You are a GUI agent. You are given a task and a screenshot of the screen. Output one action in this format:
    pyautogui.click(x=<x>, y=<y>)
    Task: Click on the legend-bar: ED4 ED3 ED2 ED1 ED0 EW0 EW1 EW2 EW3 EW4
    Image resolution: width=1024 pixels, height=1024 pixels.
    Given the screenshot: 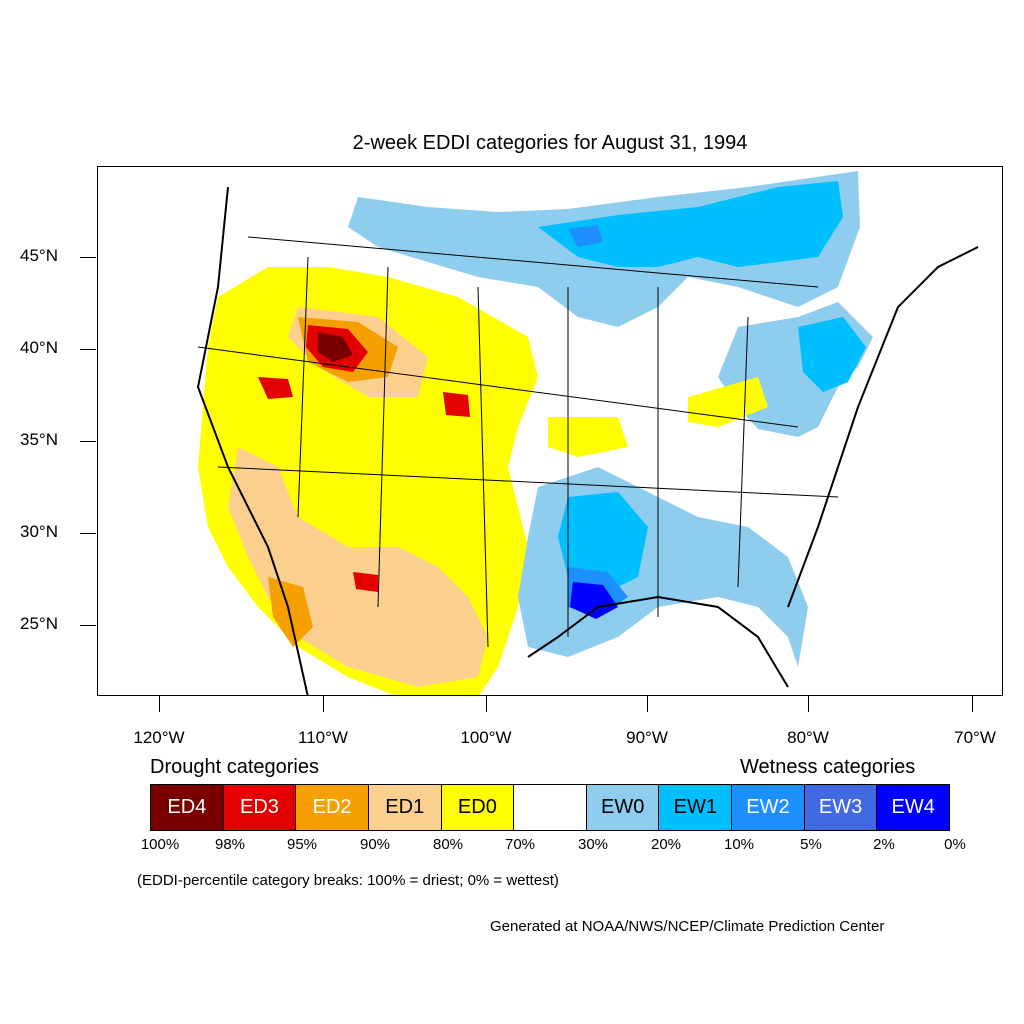 What is the action you would take?
    pyautogui.click(x=550, y=807)
    